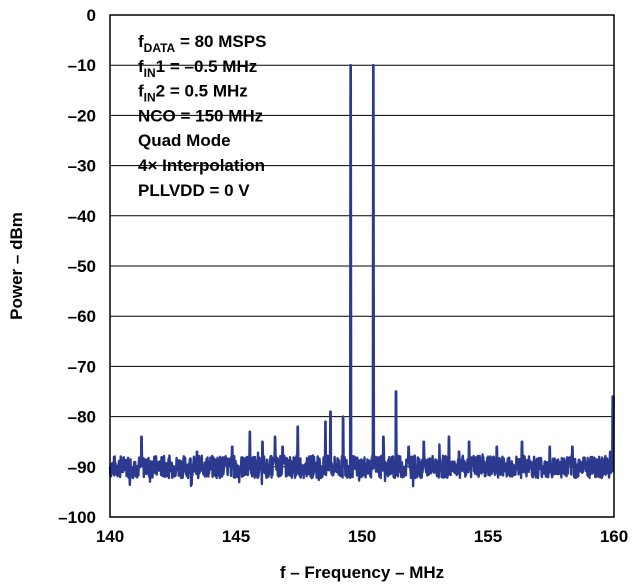 The image size is (632, 586). I want to click on annotation-main: 4× Interpolation, so click(201, 165).